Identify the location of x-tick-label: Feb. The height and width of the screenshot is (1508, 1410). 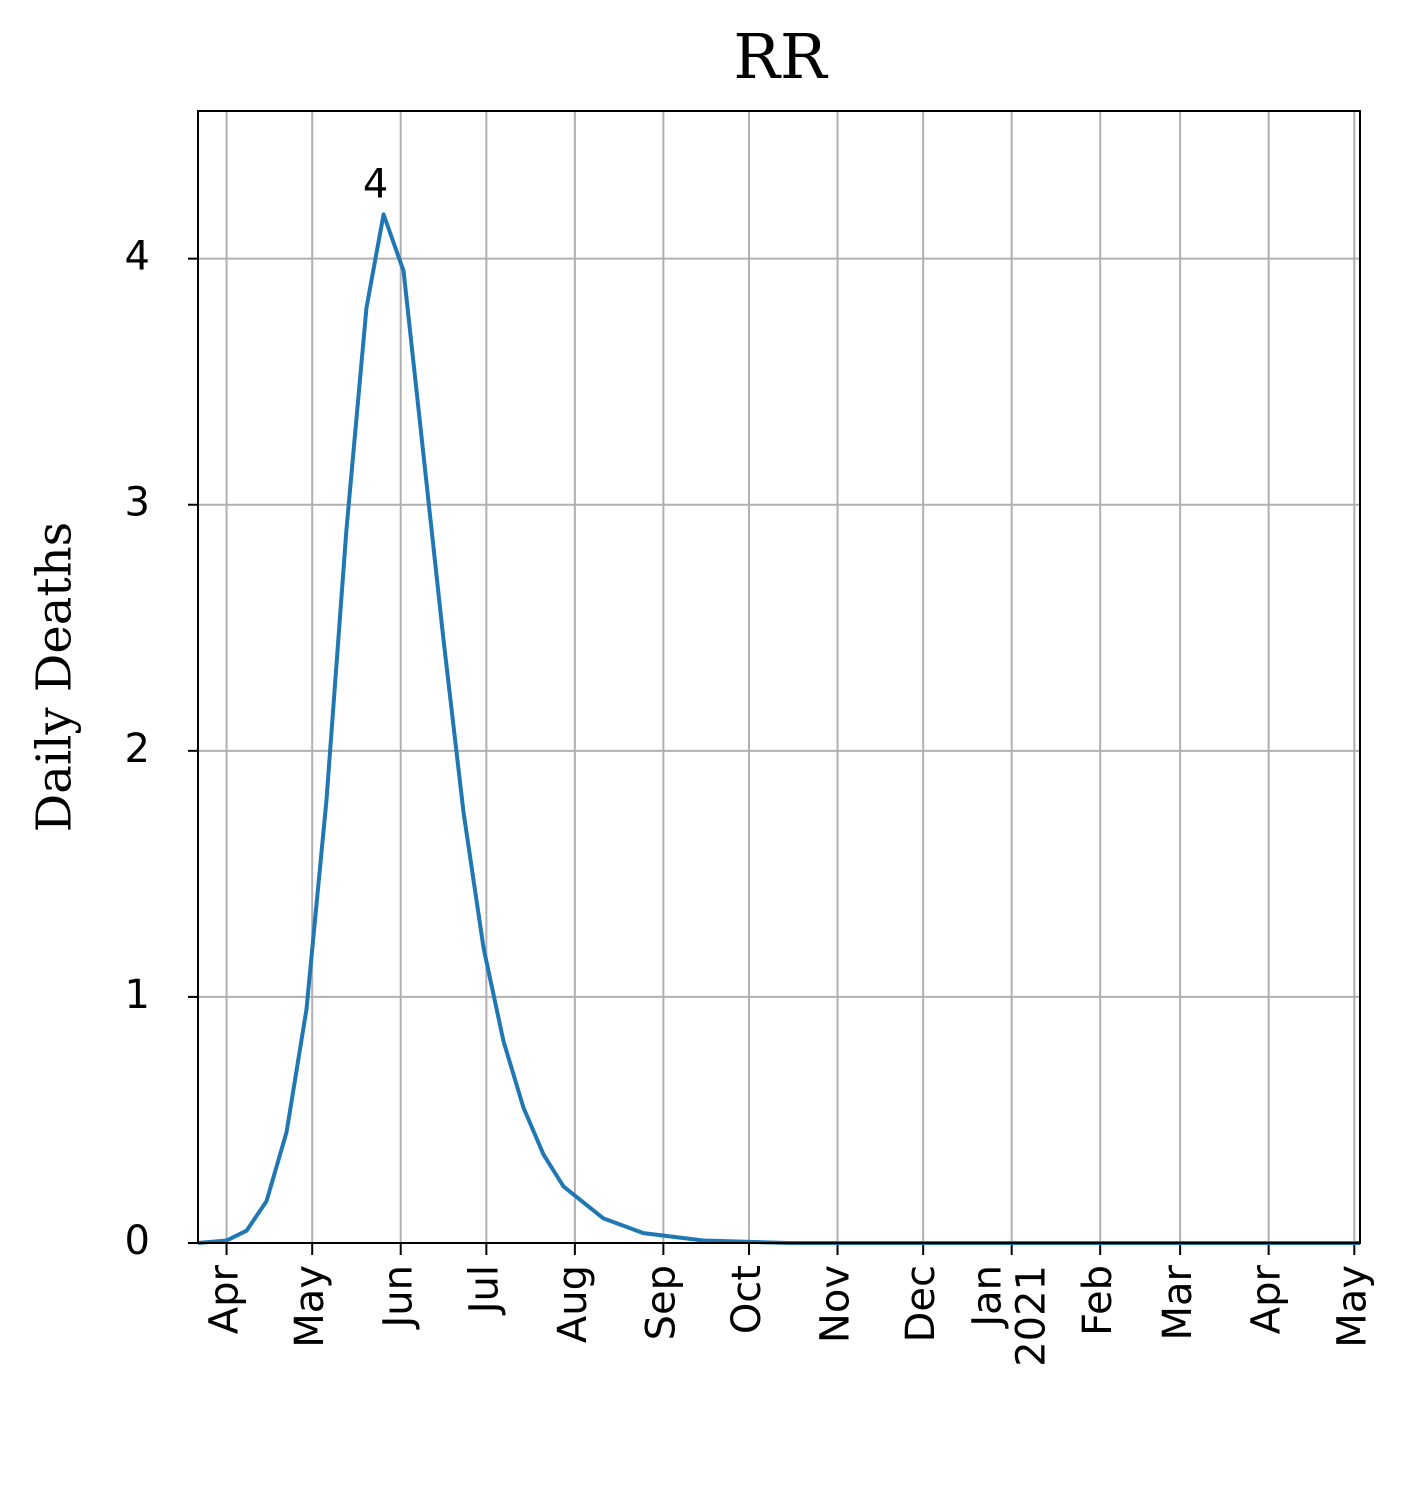
(1098, 1300).